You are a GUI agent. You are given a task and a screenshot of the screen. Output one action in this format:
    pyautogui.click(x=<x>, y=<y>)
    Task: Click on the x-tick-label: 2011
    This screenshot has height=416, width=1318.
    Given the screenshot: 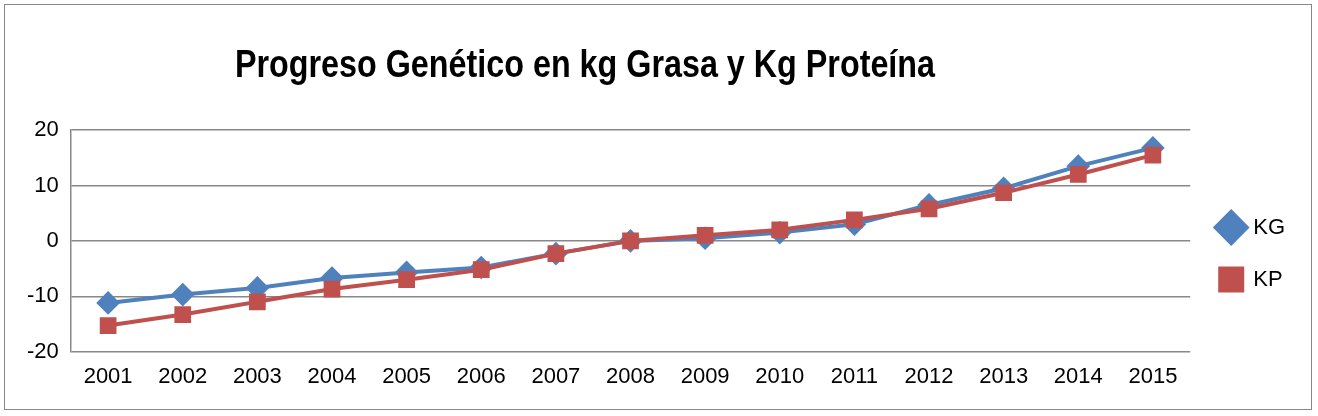 What is the action you would take?
    pyautogui.click(x=854, y=375)
    